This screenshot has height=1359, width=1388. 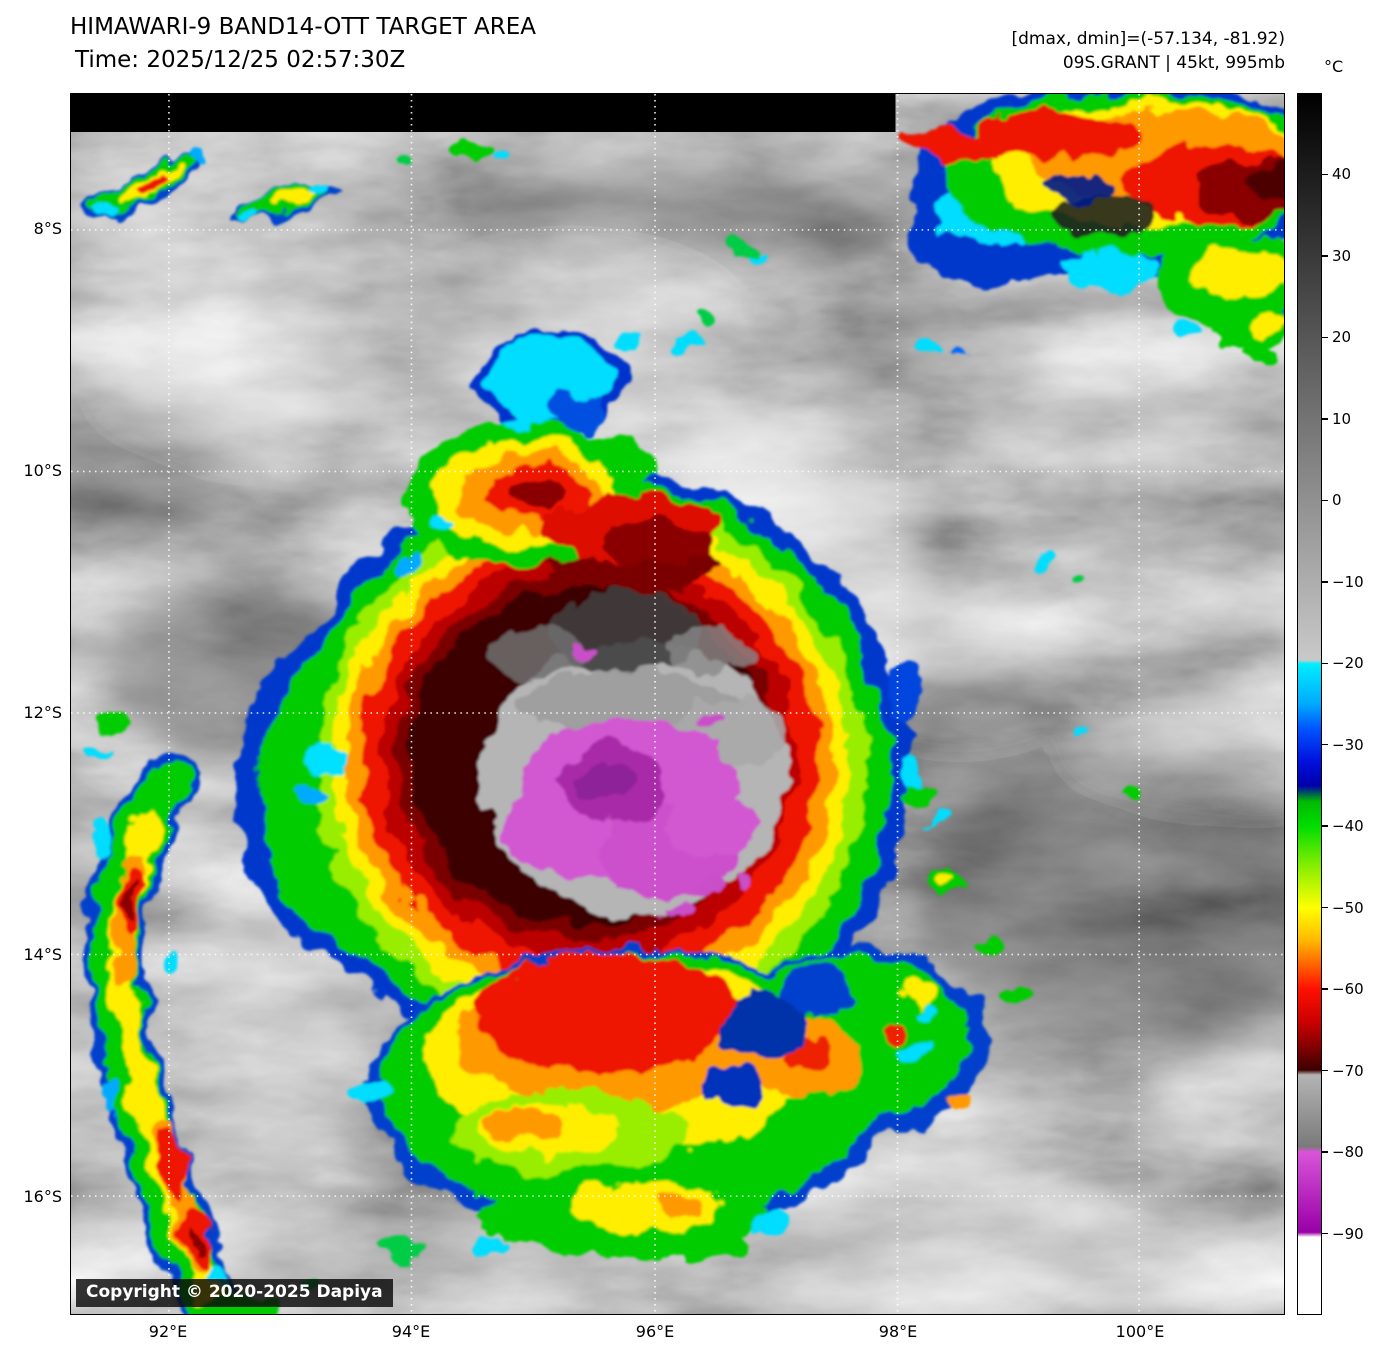 What do you see at coordinates (1348, 663) in the screenshot?
I see `colorbar-tick-label: −20` at bounding box center [1348, 663].